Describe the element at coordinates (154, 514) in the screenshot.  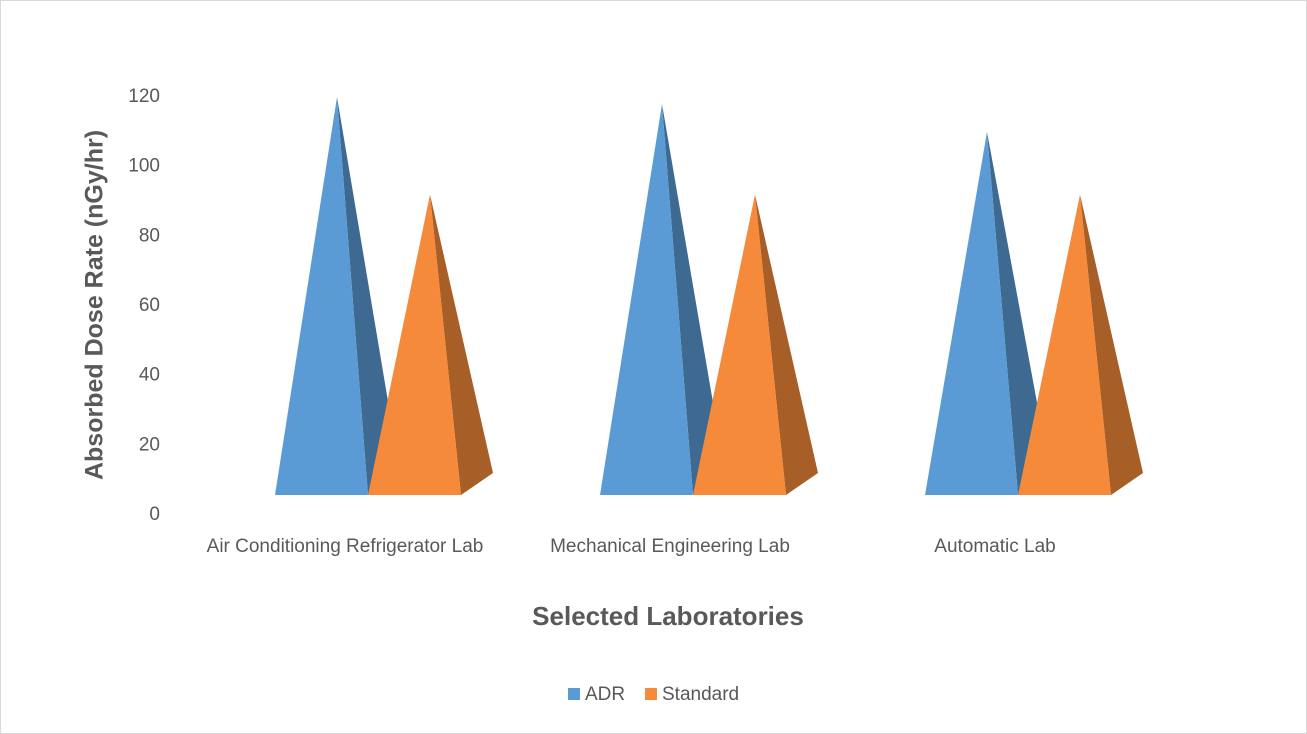
I see `y-tick-label: 0` at that location.